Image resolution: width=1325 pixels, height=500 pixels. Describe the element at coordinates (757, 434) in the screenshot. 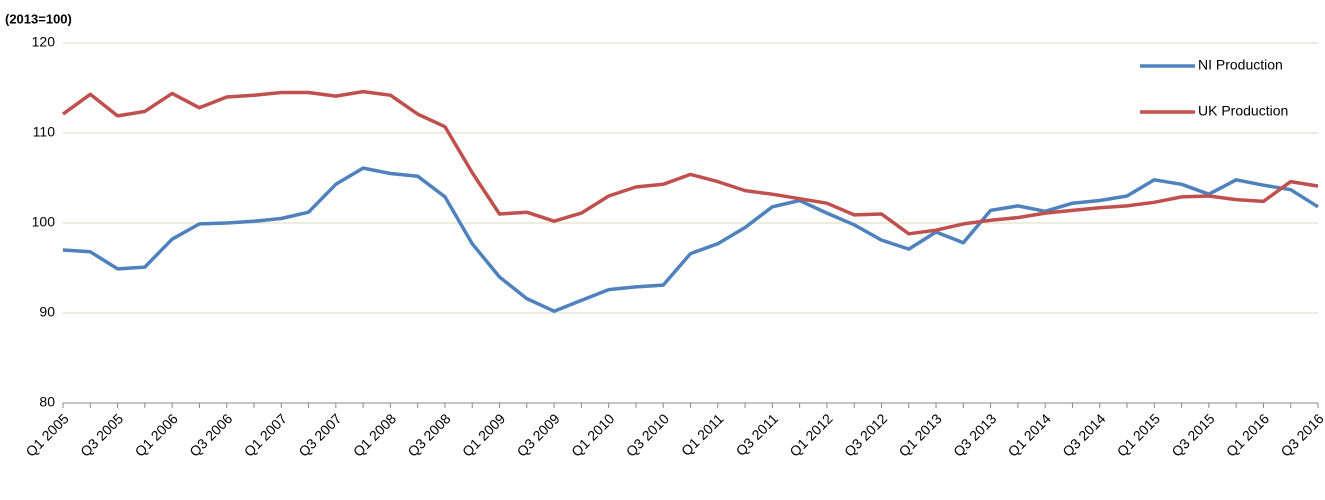

I see `x-tick-label: Q3 2011` at that location.